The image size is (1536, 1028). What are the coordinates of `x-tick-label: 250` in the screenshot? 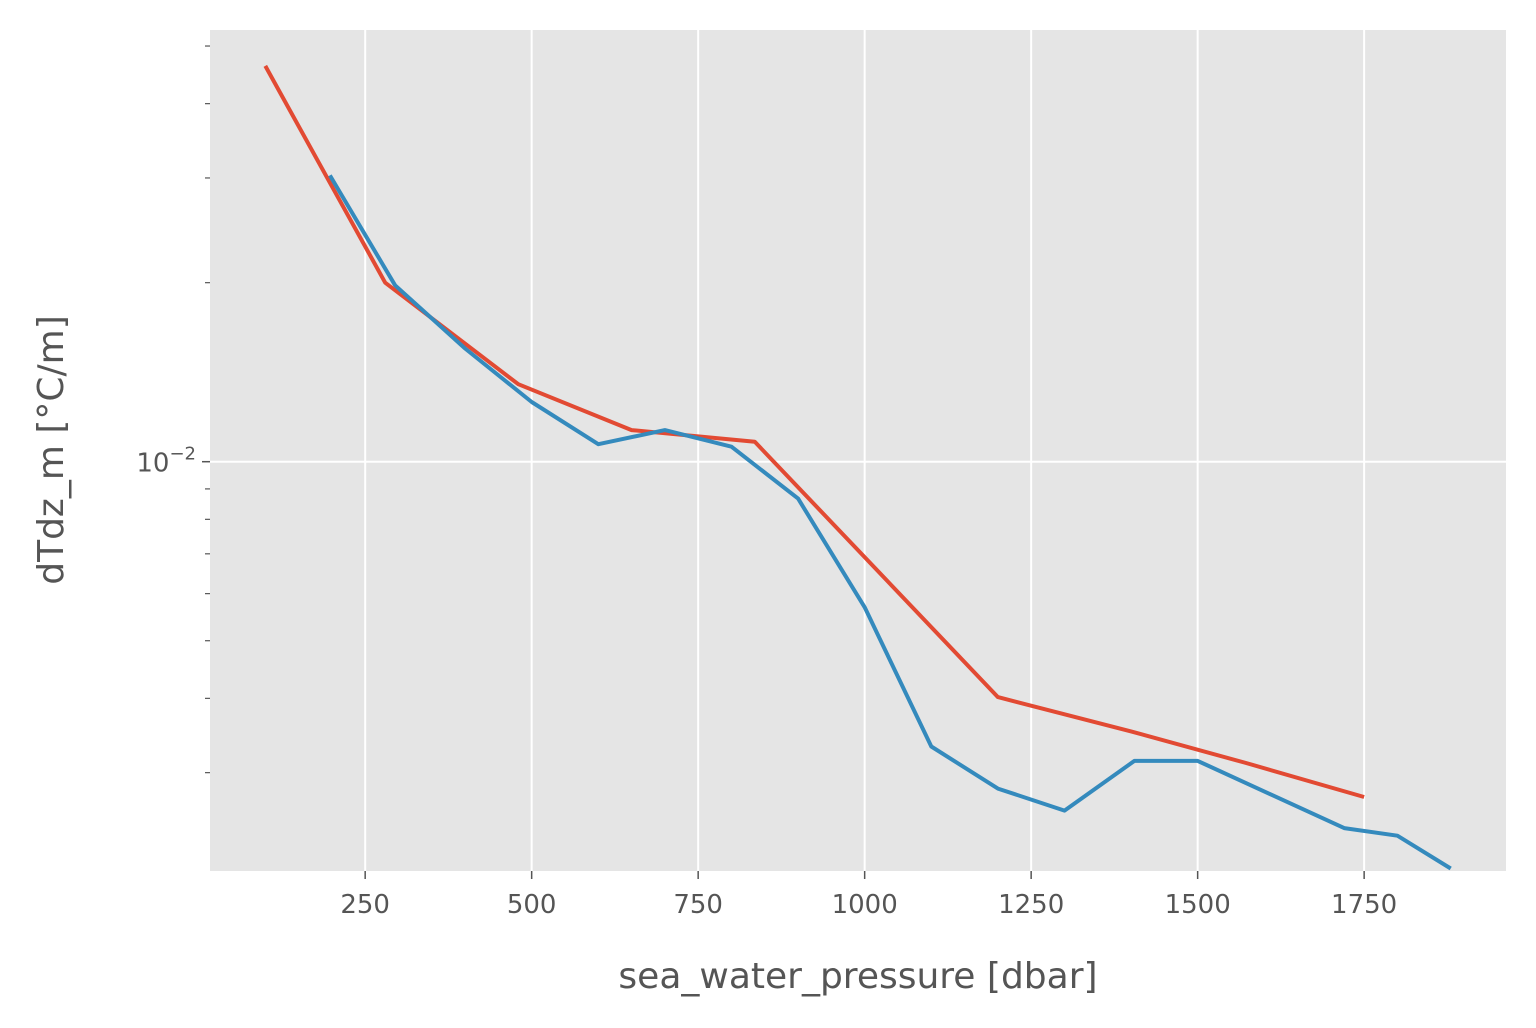 It's located at (365, 905).